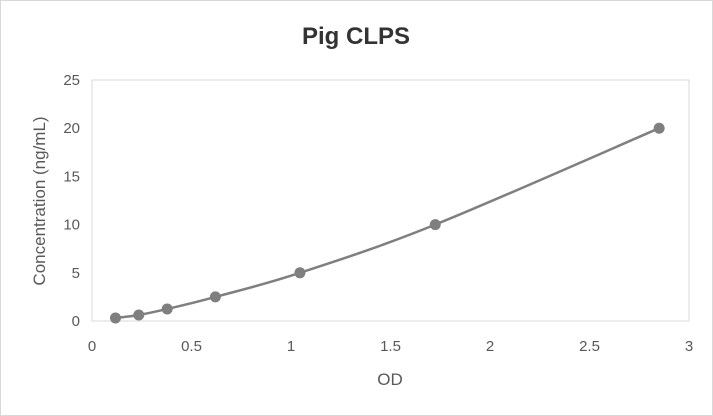 The image size is (713, 416). Describe the element at coordinates (589, 346) in the screenshot. I see `x-tick-label: 2.5` at that location.